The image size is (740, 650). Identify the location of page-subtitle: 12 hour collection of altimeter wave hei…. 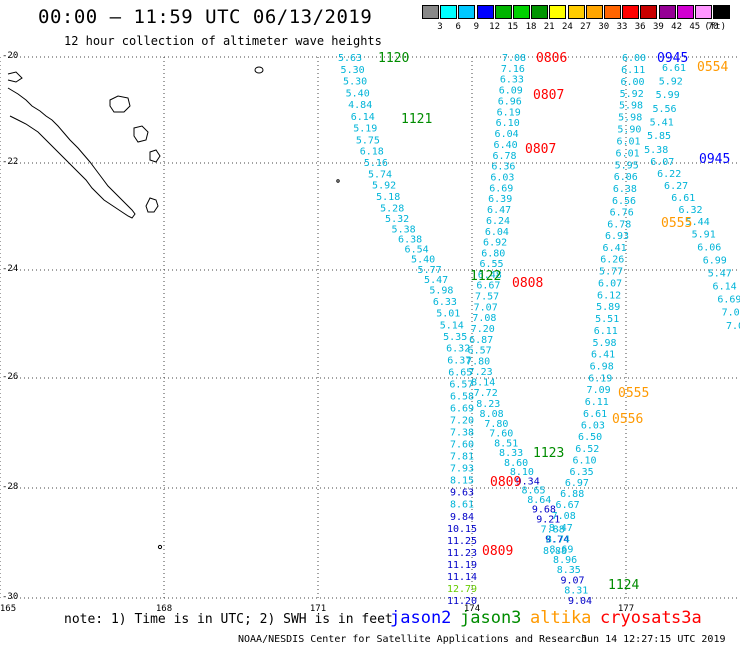
(223, 41).